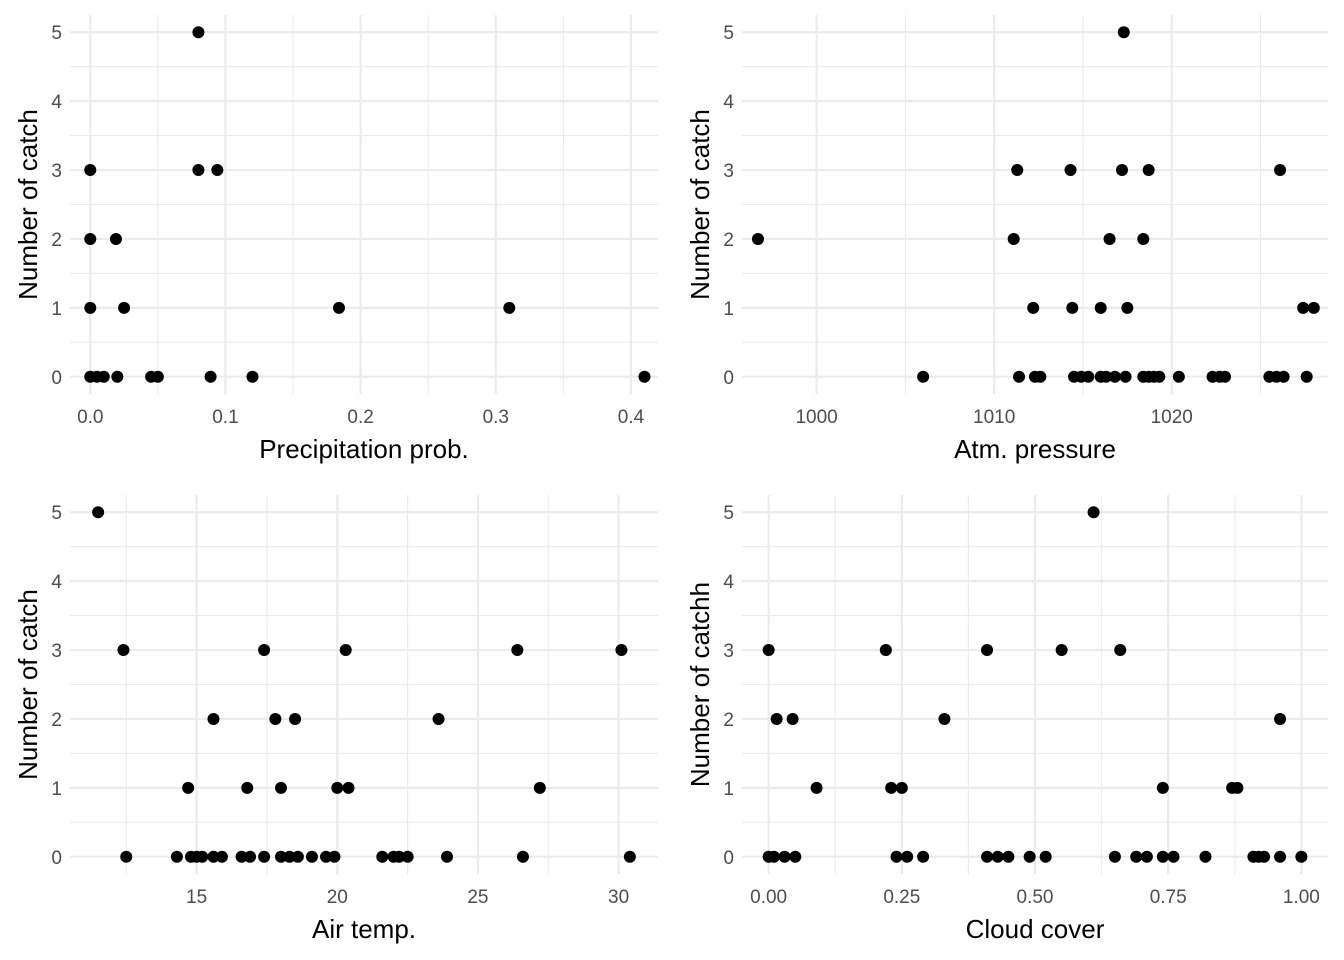 The height and width of the screenshot is (960, 1344). Describe the element at coordinates (816, 417) in the screenshot. I see `x-tick-label: 1000` at that location.